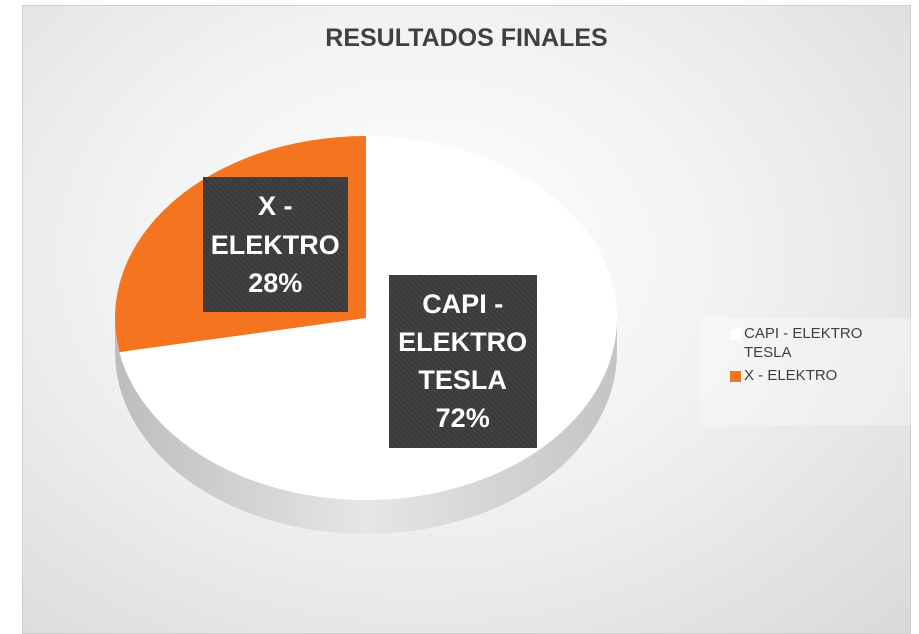  I want to click on legend-label: X - ELEKTRO, so click(791, 375).